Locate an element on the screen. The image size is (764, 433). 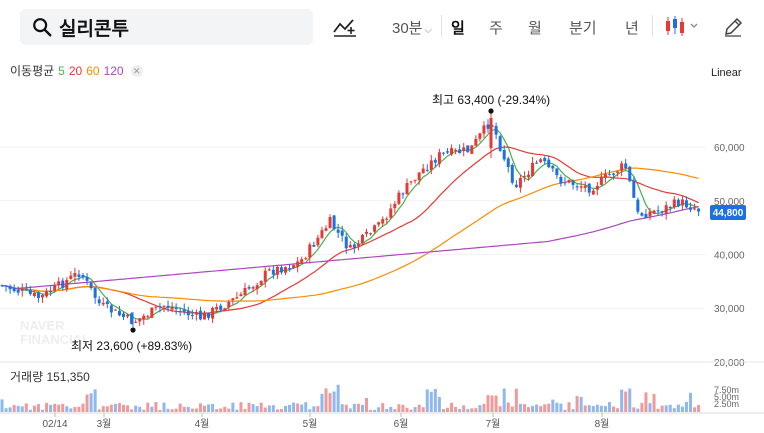
watermark-line1: NAVER is located at coordinates (42, 325).